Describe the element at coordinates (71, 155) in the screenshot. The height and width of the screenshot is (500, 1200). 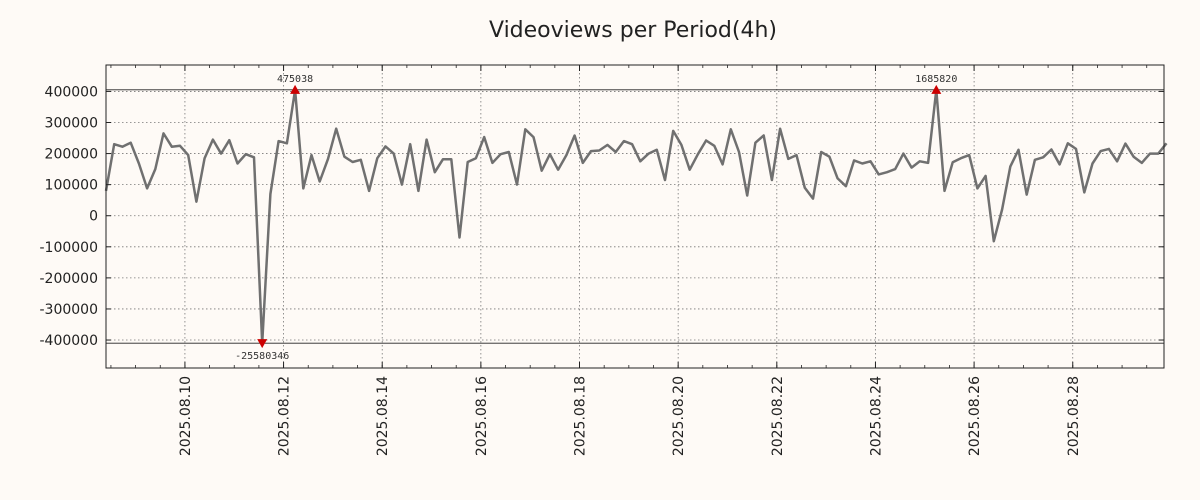
I see `y-tick-label: 200000` at that location.